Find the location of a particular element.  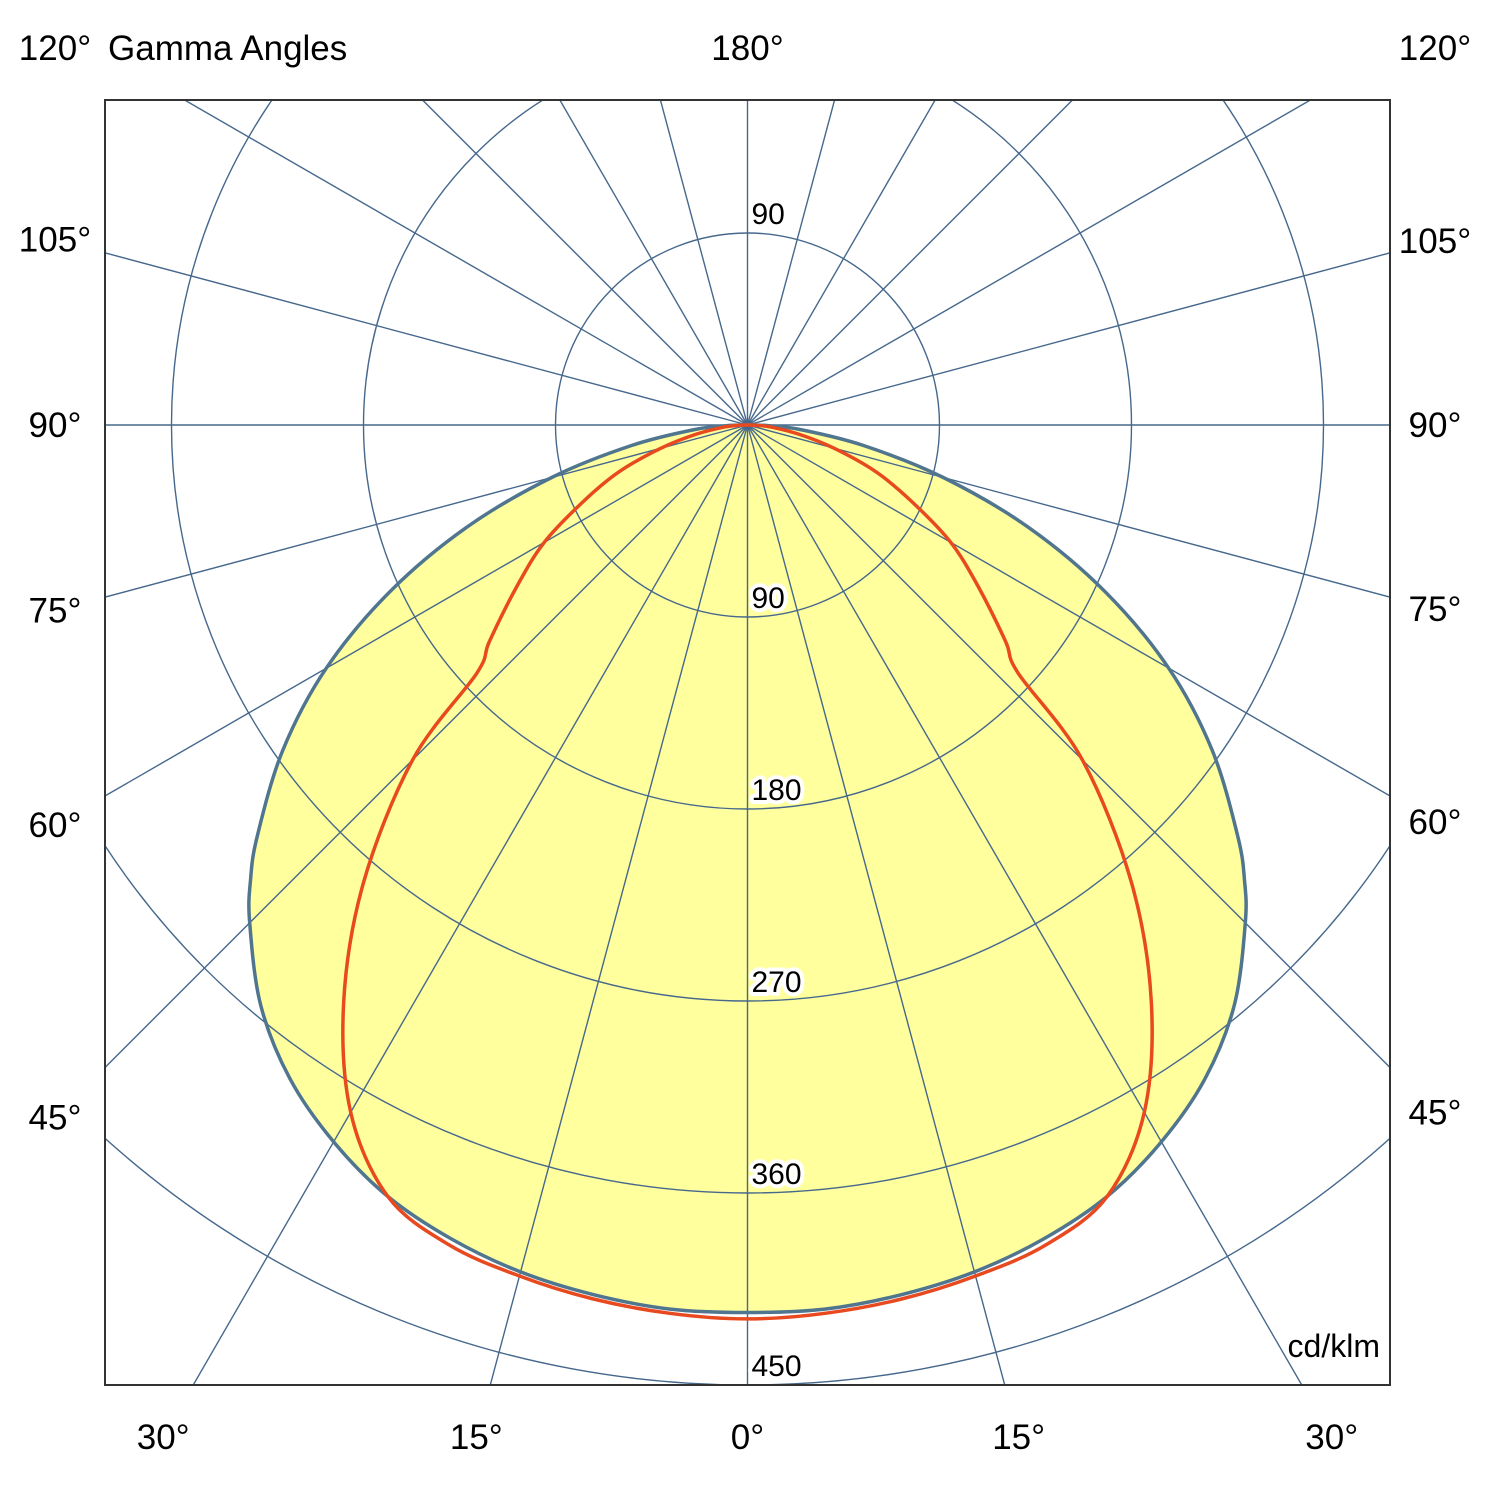

angle-label-right: 90° is located at coordinates (1435, 425).